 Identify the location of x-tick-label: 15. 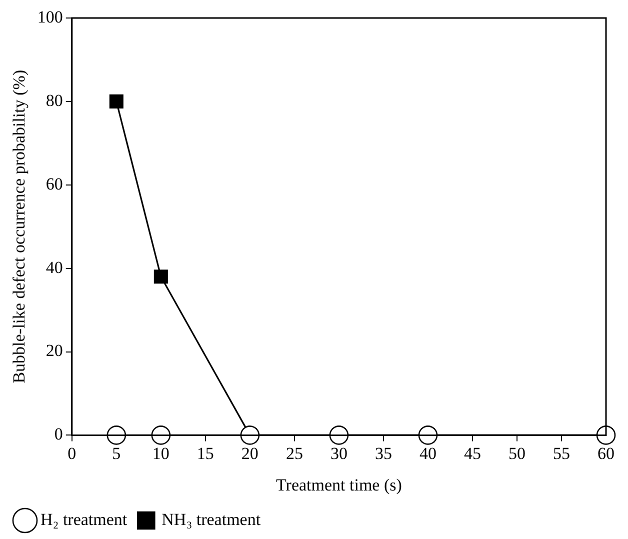
(205, 453).